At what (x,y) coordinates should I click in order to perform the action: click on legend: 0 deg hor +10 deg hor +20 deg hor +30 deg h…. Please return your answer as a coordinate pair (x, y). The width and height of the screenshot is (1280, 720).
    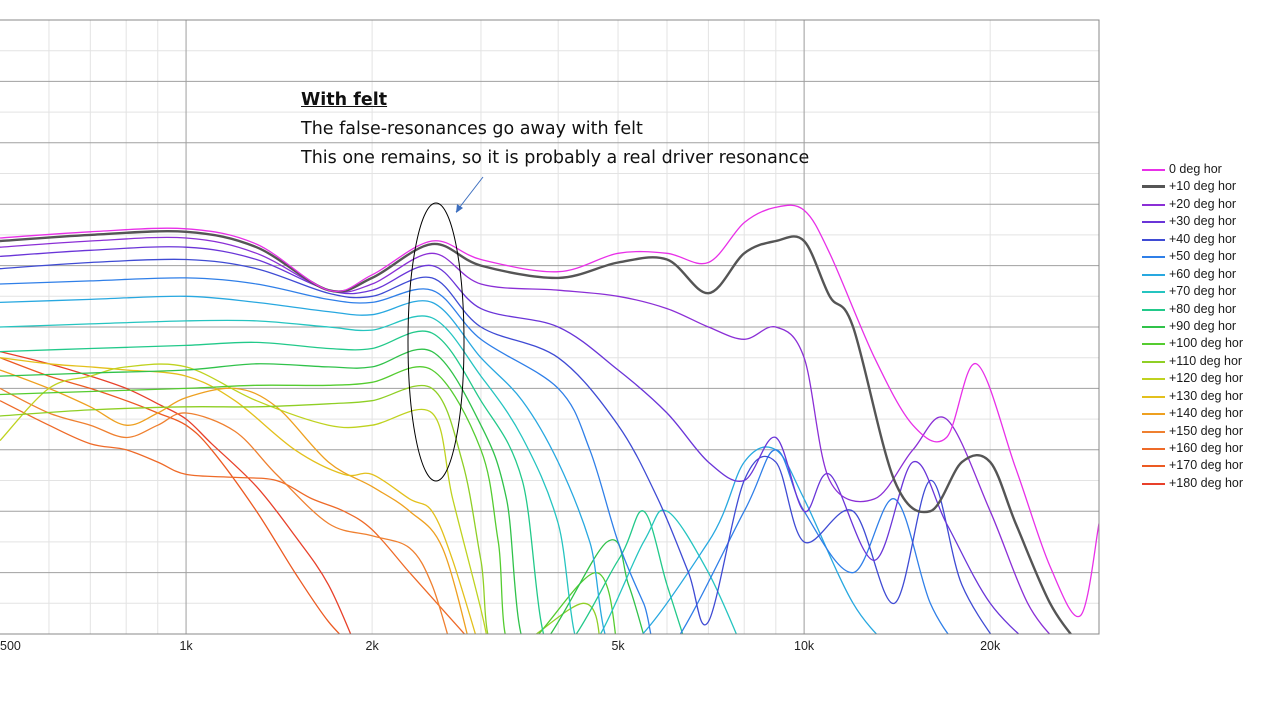
    Looking at the image, I should click on (1209, 326).